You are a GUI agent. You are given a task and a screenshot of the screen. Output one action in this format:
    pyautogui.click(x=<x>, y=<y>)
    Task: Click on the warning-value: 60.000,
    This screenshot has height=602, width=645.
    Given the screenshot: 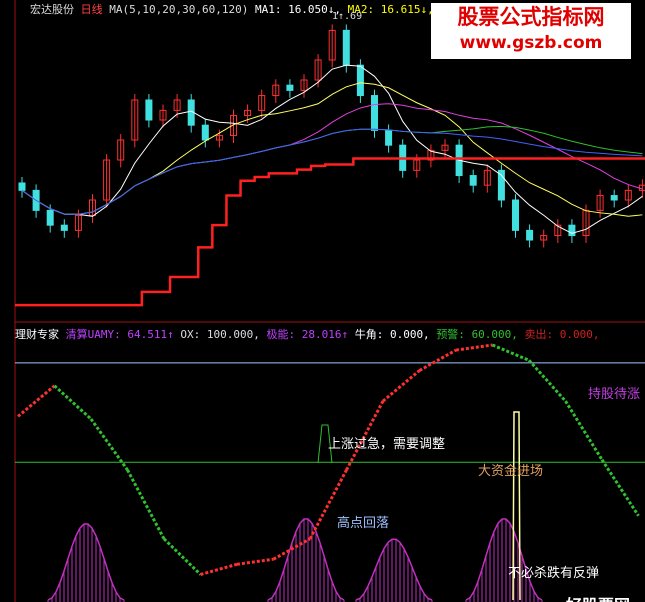 What is the action you would take?
    pyautogui.click(x=494, y=334)
    